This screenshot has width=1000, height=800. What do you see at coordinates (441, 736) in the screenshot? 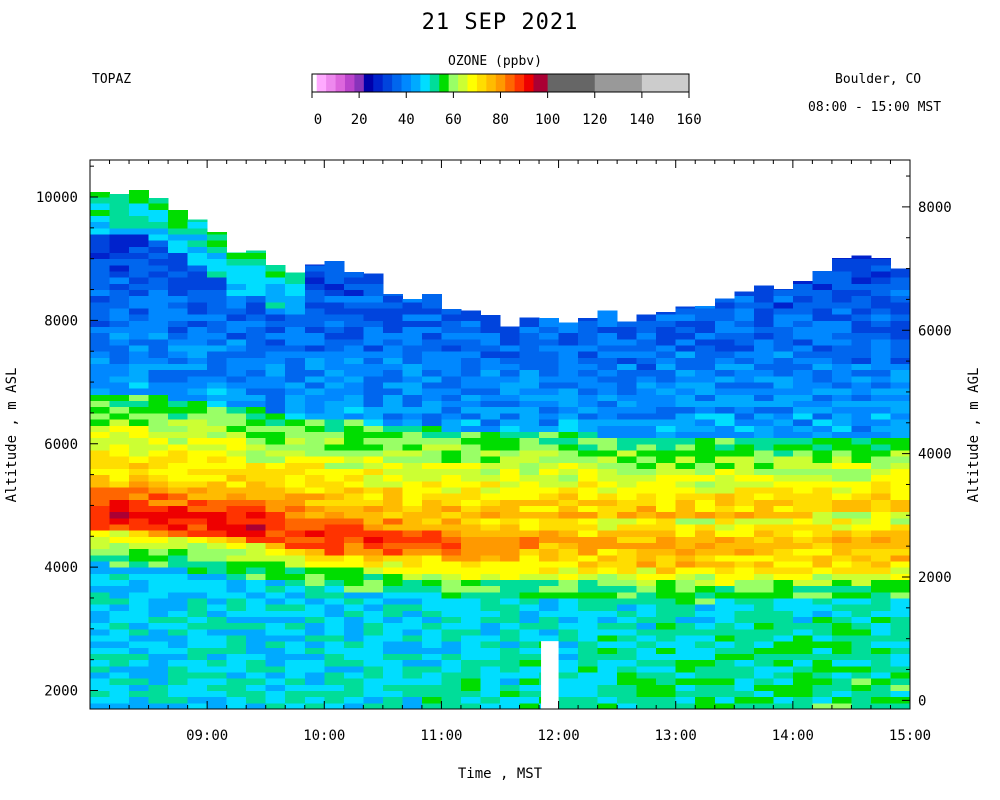
I see `x-tick-label: 11:00` at bounding box center [441, 736].